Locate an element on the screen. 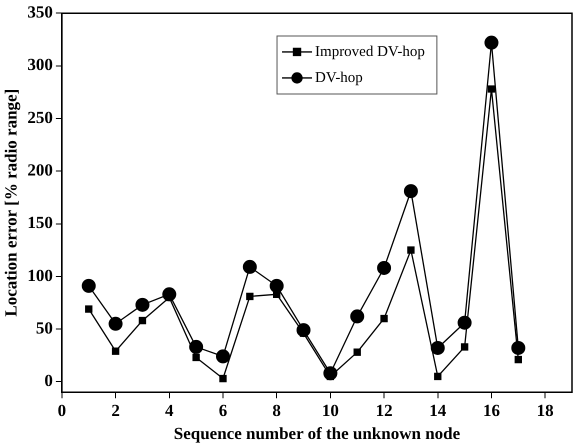 The height and width of the screenshot is (445, 580). y-tick-label: 350 is located at coordinates (40, 12).